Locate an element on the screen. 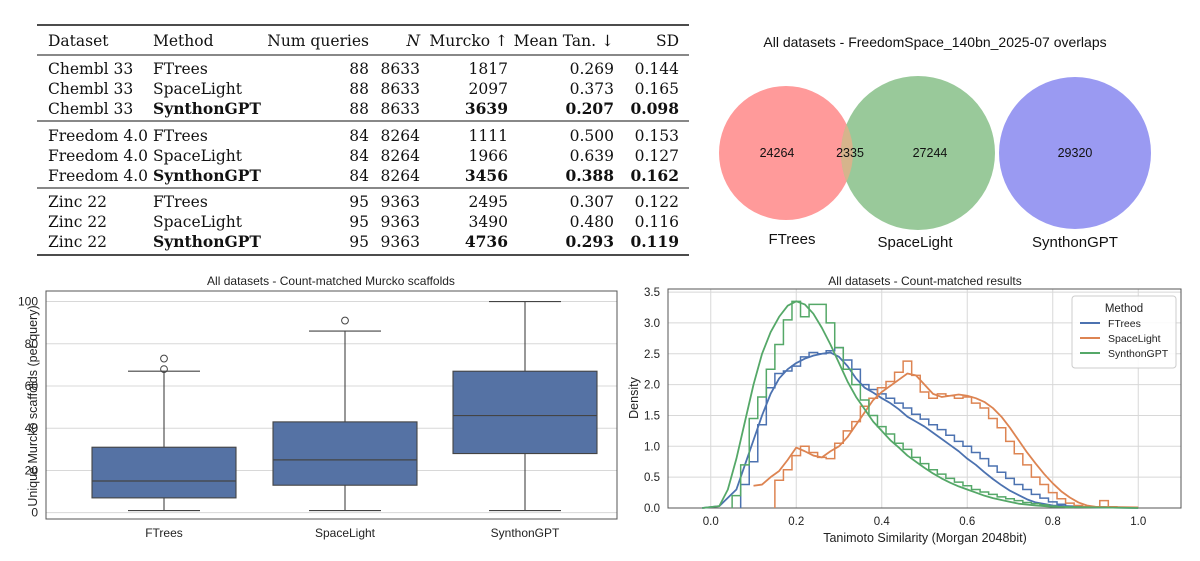 Image resolution: width=1200 pixels, height=561 pixels. table-cell: 1966 is located at coordinates (488, 156).